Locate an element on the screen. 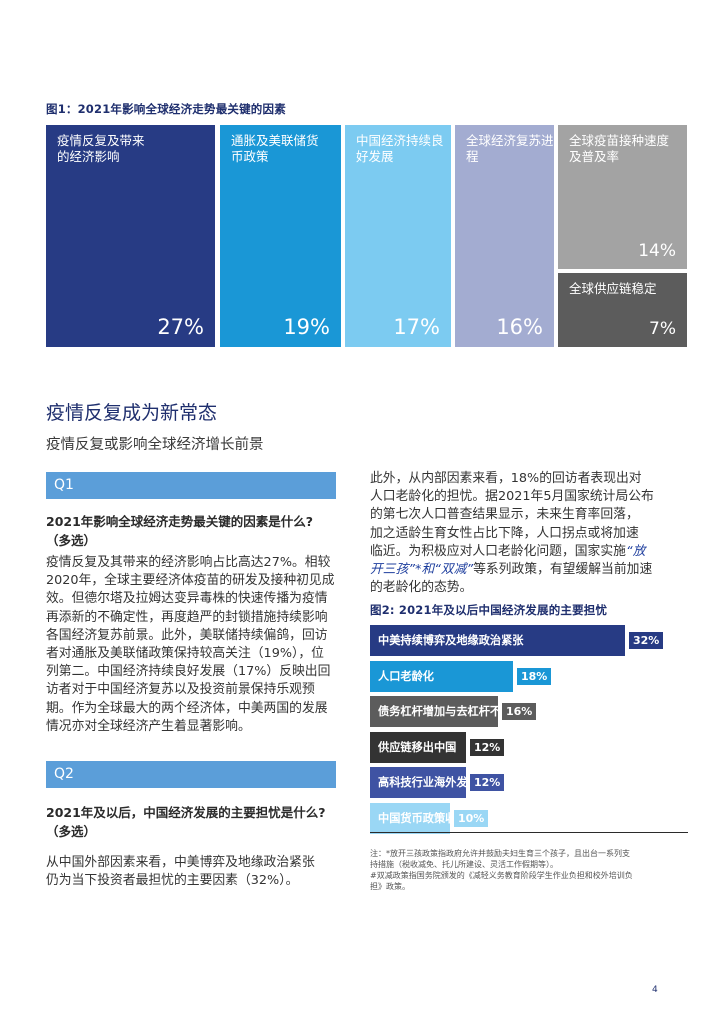  q2-question-line: （多选） is located at coordinates (71, 831).